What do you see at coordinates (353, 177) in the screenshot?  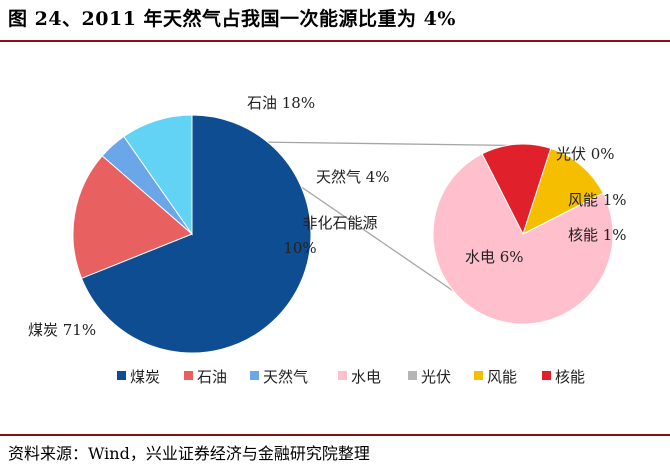 I see `data-label-3: 天然气 4%` at bounding box center [353, 177].